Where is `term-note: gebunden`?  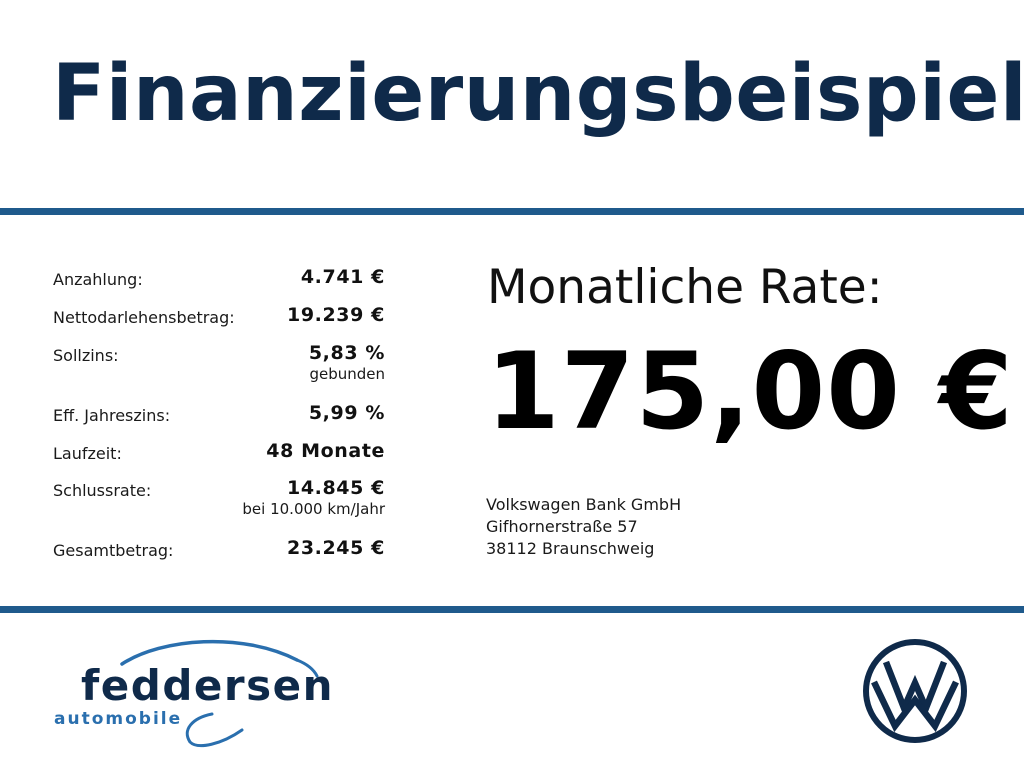 term-note: gebunden is located at coordinates (347, 374).